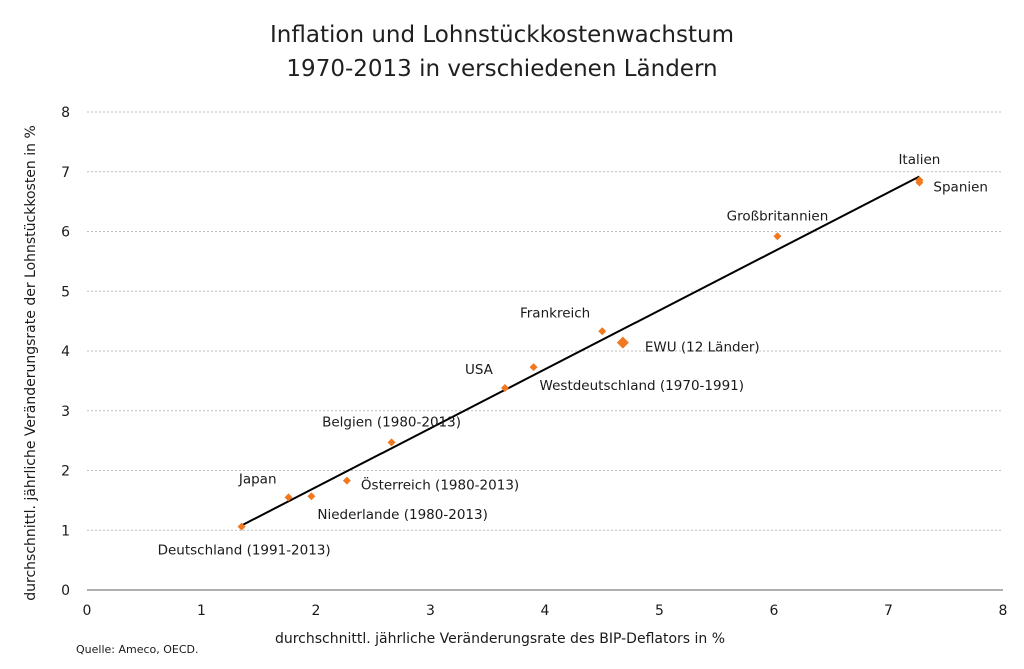  What do you see at coordinates (659, 611) in the screenshot?
I see `x-tick-label: 5` at bounding box center [659, 611].